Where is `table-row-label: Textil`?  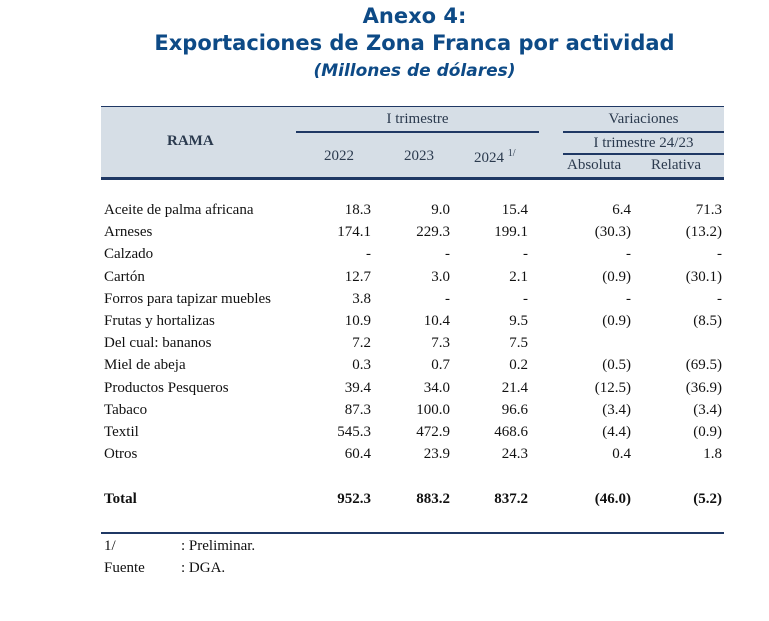
table-row-label: Textil is located at coordinates (121, 432).